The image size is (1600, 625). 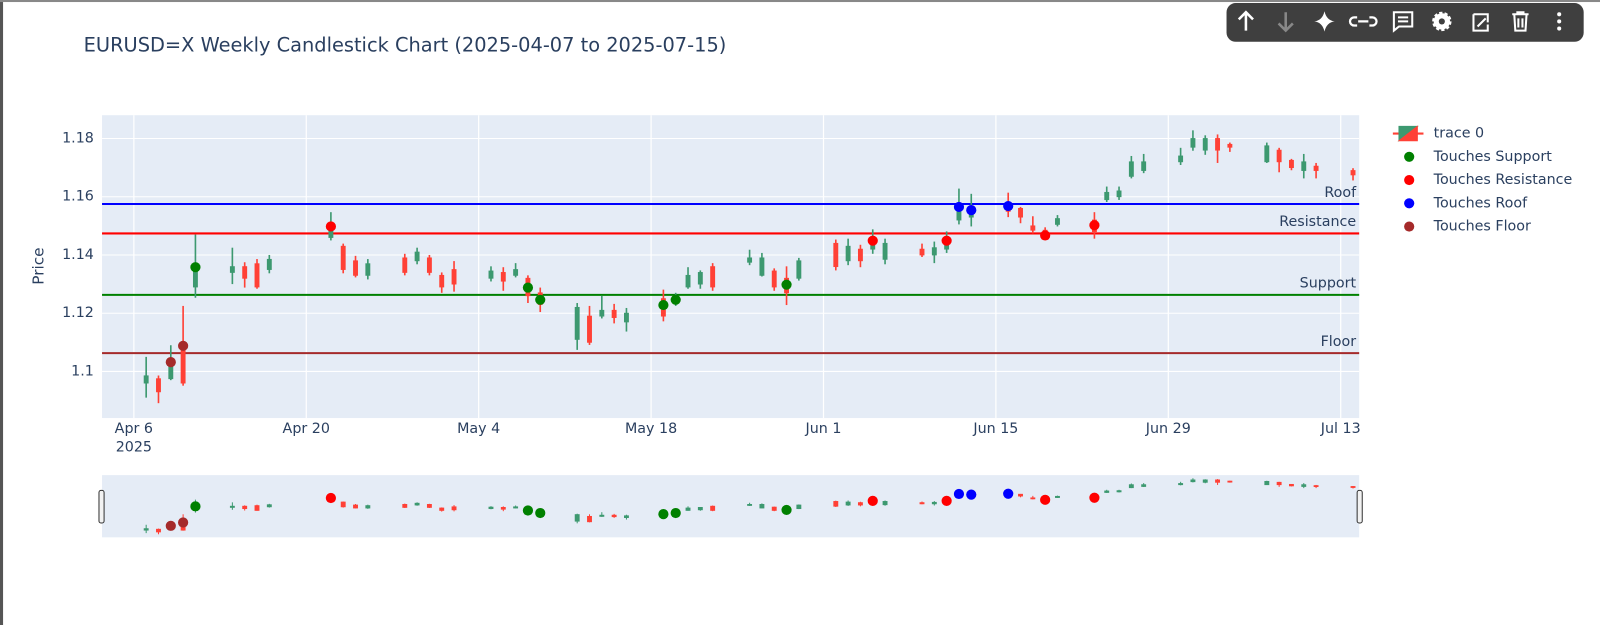 I want to click on x-tick-label: Apr 6 2025, so click(x=134, y=438).